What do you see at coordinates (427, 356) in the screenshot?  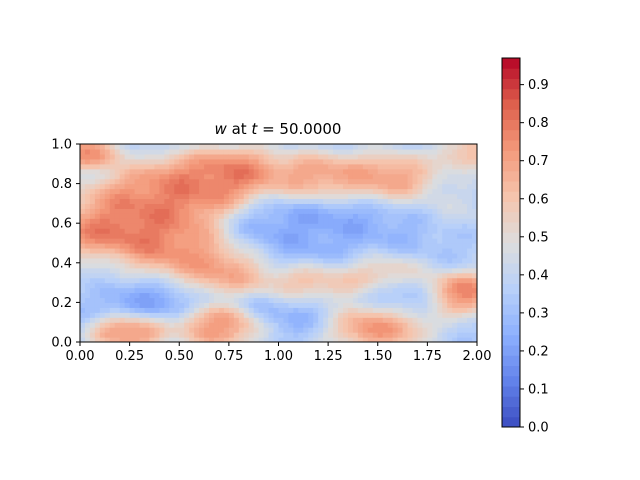 I see `x-tick-label: 1.75` at bounding box center [427, 356].